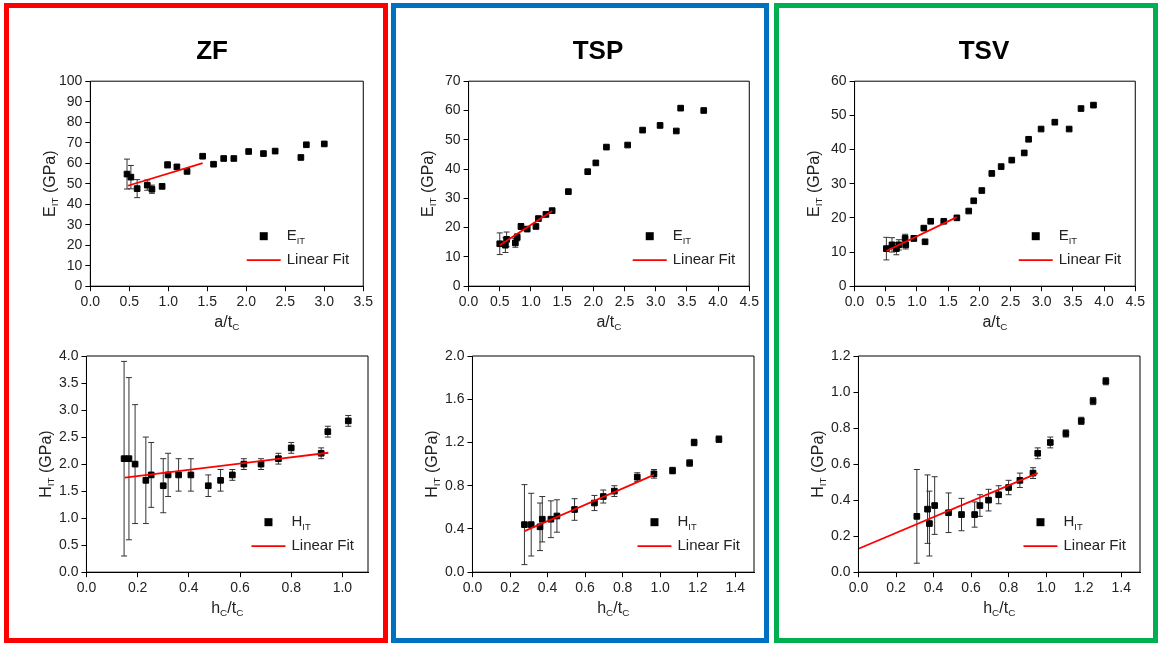  I want to click on y-tick-label: 100, so click(71, 80).